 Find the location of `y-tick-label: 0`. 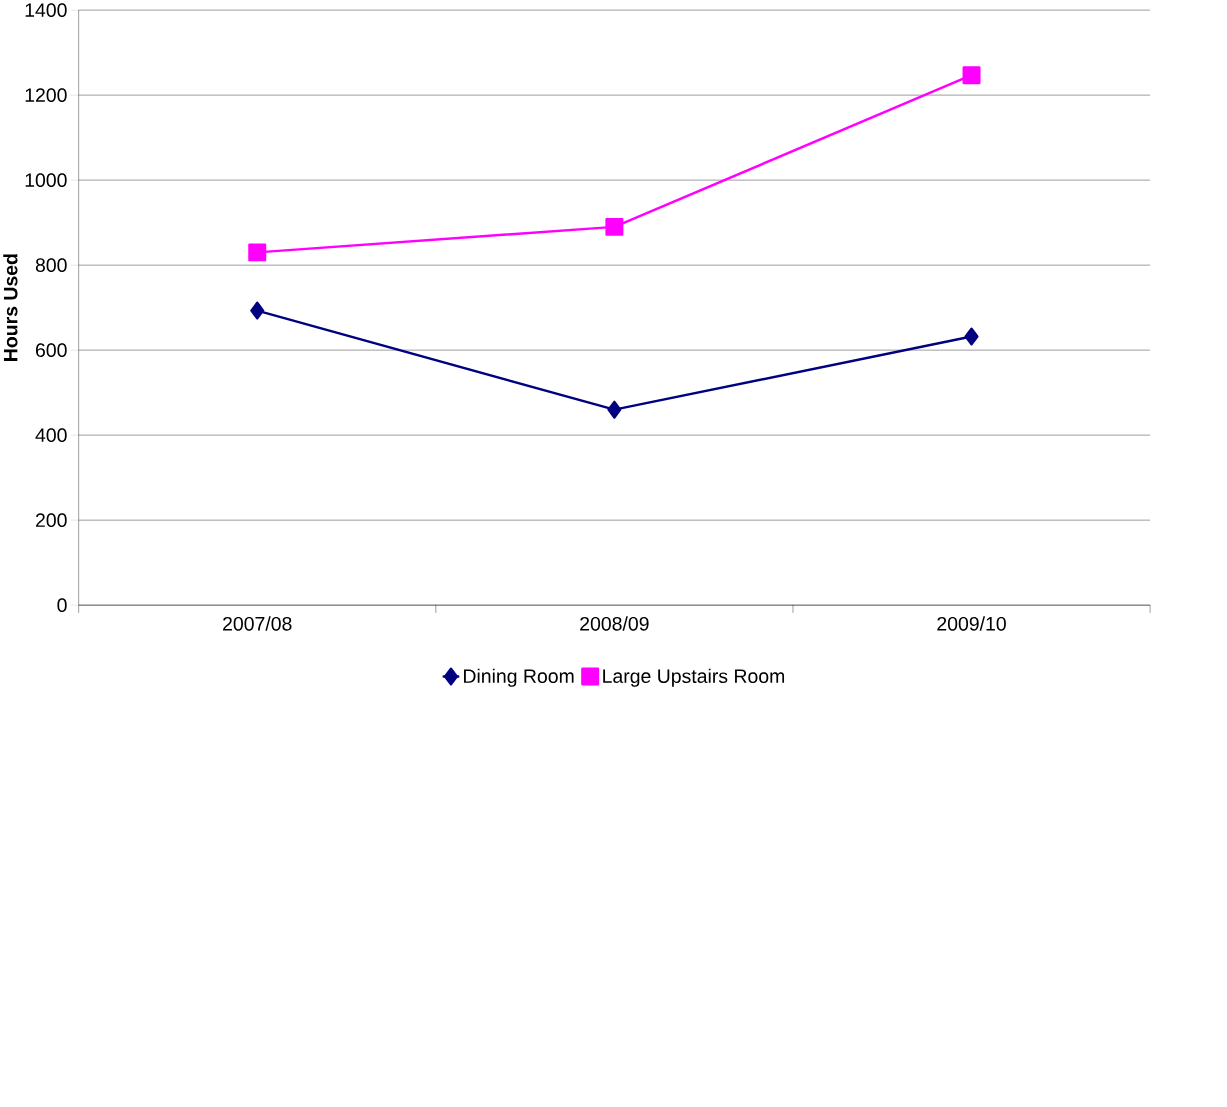

y-tick-label: 0 is located at coordinates (62, 605).